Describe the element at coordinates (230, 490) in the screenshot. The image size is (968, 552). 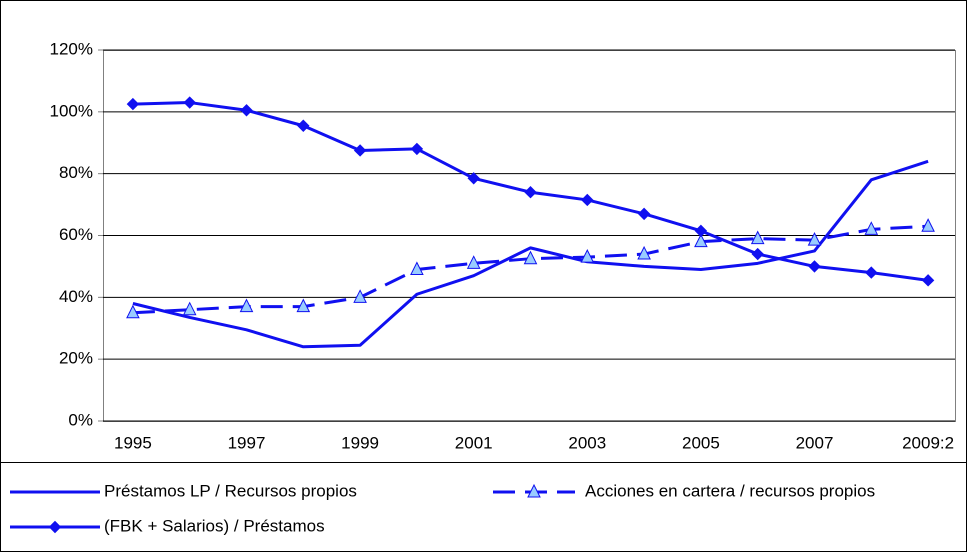
I see `legend-label: Préstamos LP / Recursos propios` at that location.